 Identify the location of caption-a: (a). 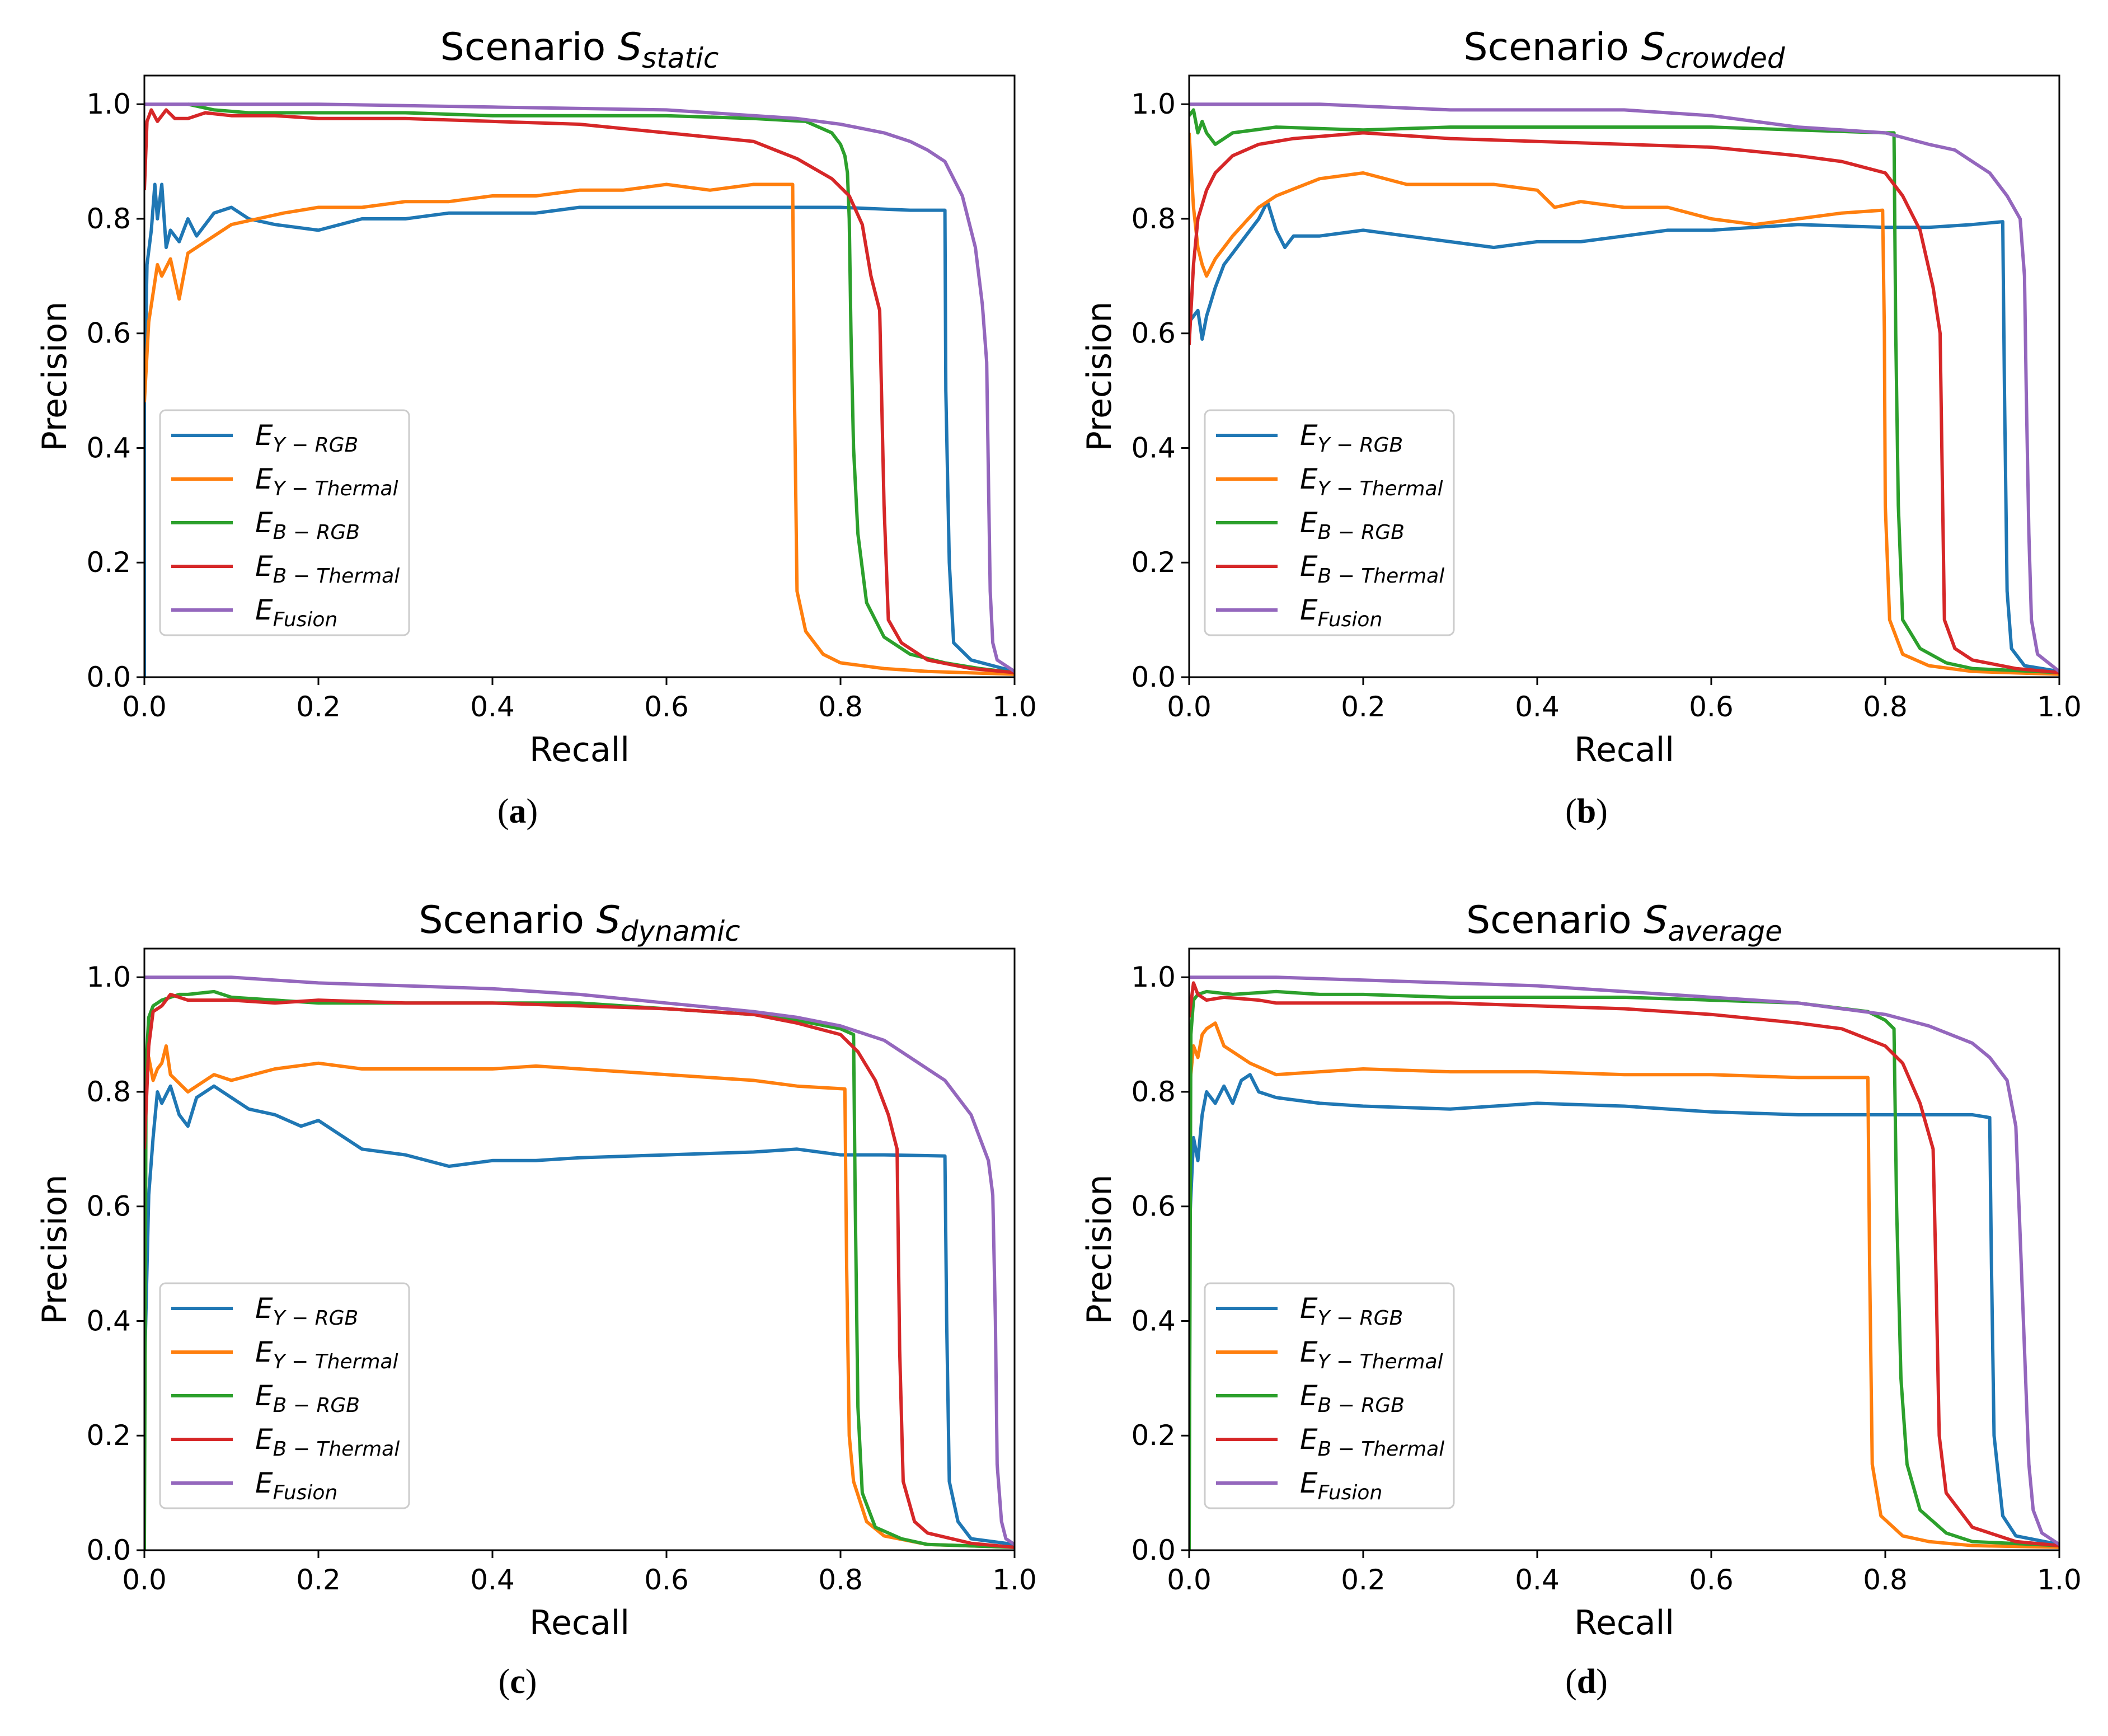
(518, 811).